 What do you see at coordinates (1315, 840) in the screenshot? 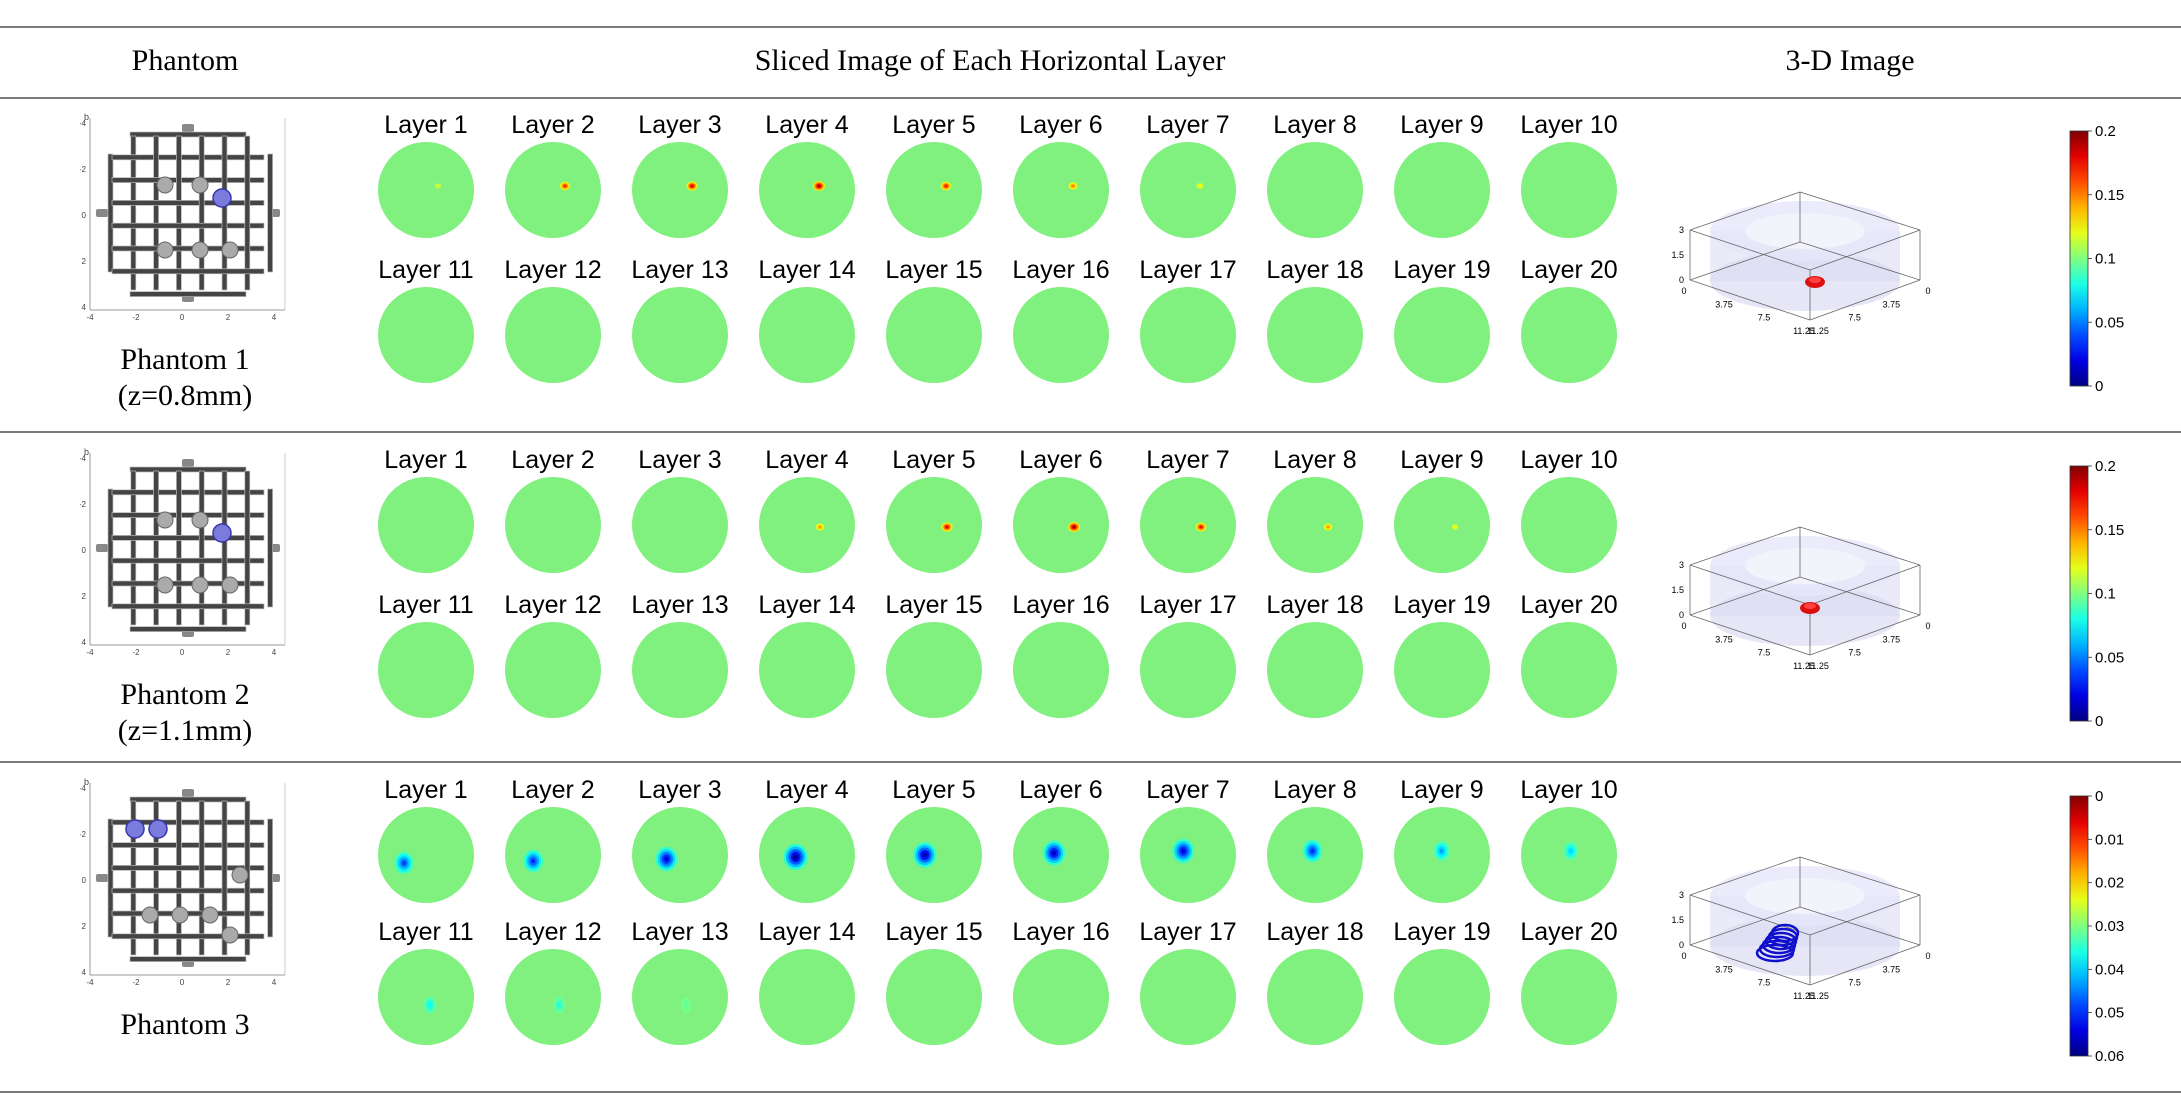
I see `layer-cell: Layer 8` at bounding box center [1315, 840].